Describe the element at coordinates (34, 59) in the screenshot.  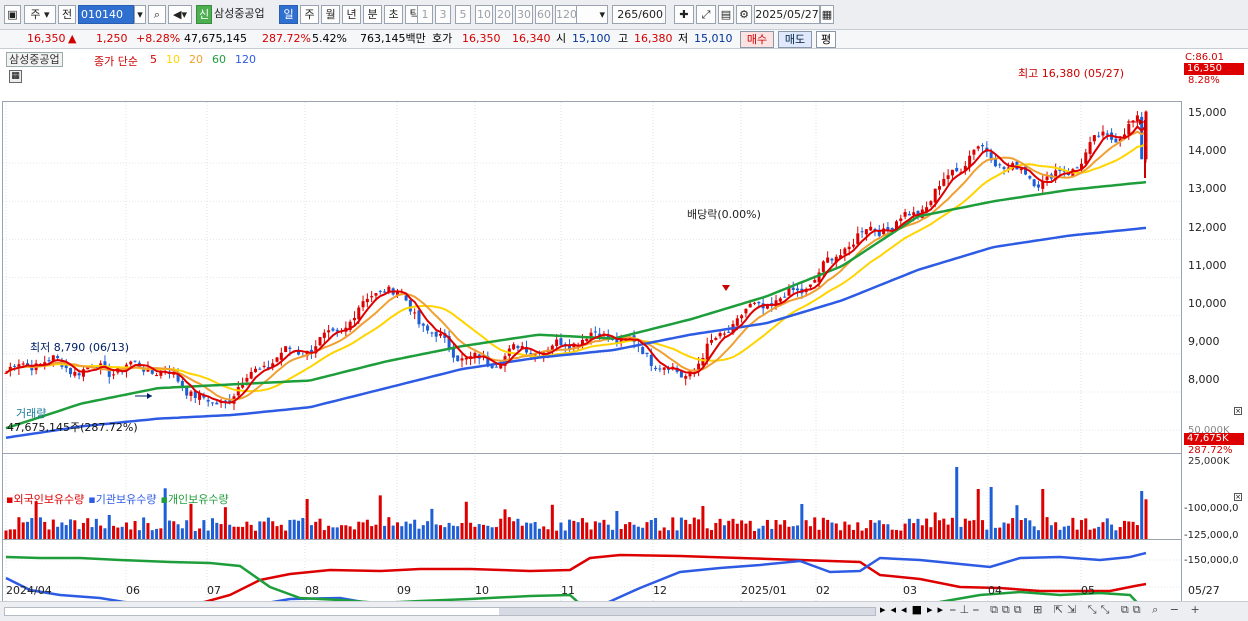
I see `price-panel-title: 삼성중공업` at that location.